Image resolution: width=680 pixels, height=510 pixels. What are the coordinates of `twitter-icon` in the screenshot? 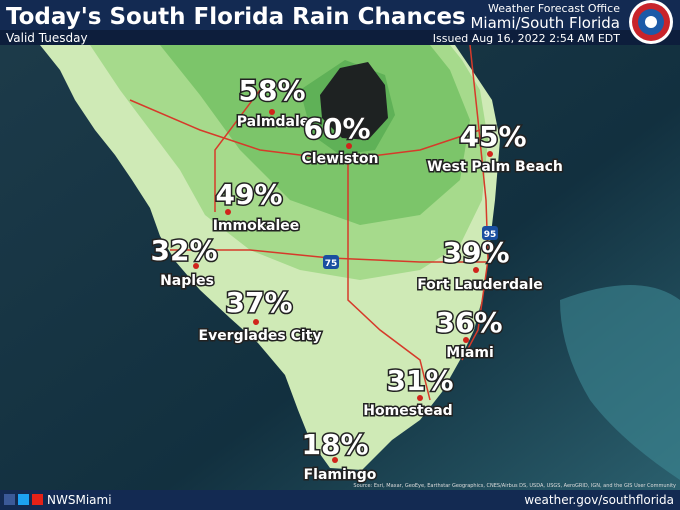 It's located at (23, 499).